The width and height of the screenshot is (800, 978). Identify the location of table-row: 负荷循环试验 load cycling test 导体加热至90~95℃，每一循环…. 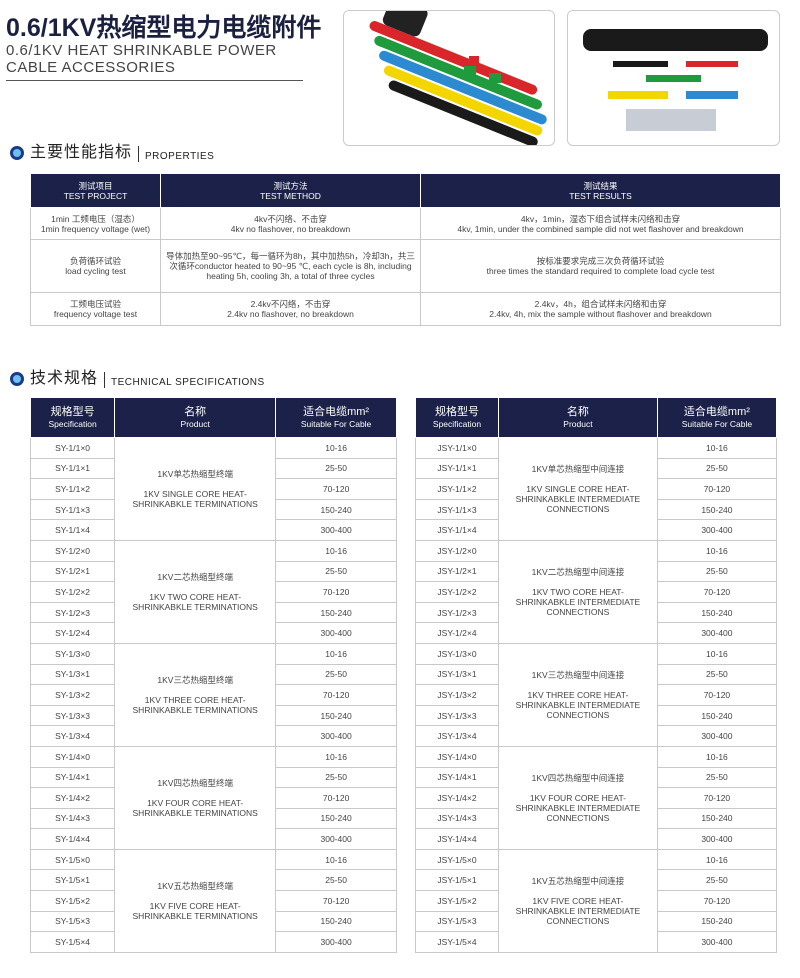
(405, 266).